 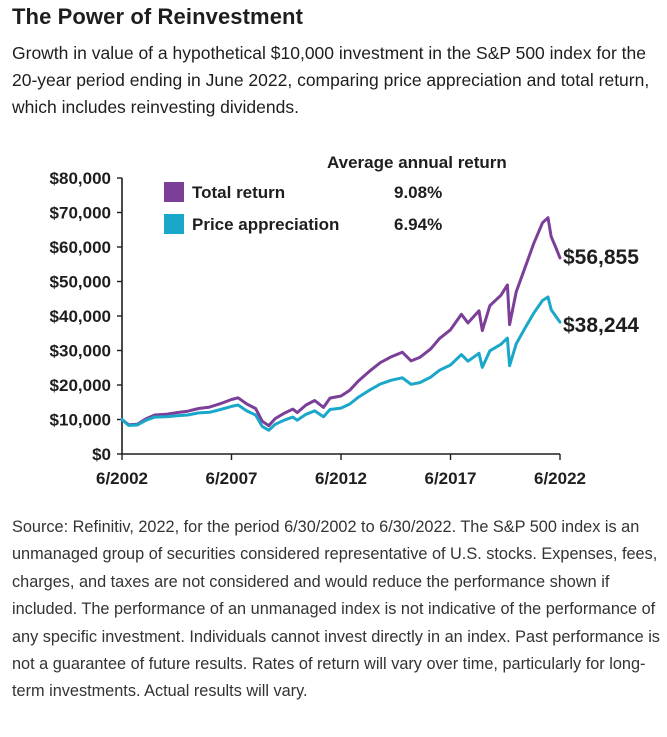 What do you see at coordinates (174, 192) in the screenshot?
I see `legend-swatch-total-return` at bounding box center [174, 192].